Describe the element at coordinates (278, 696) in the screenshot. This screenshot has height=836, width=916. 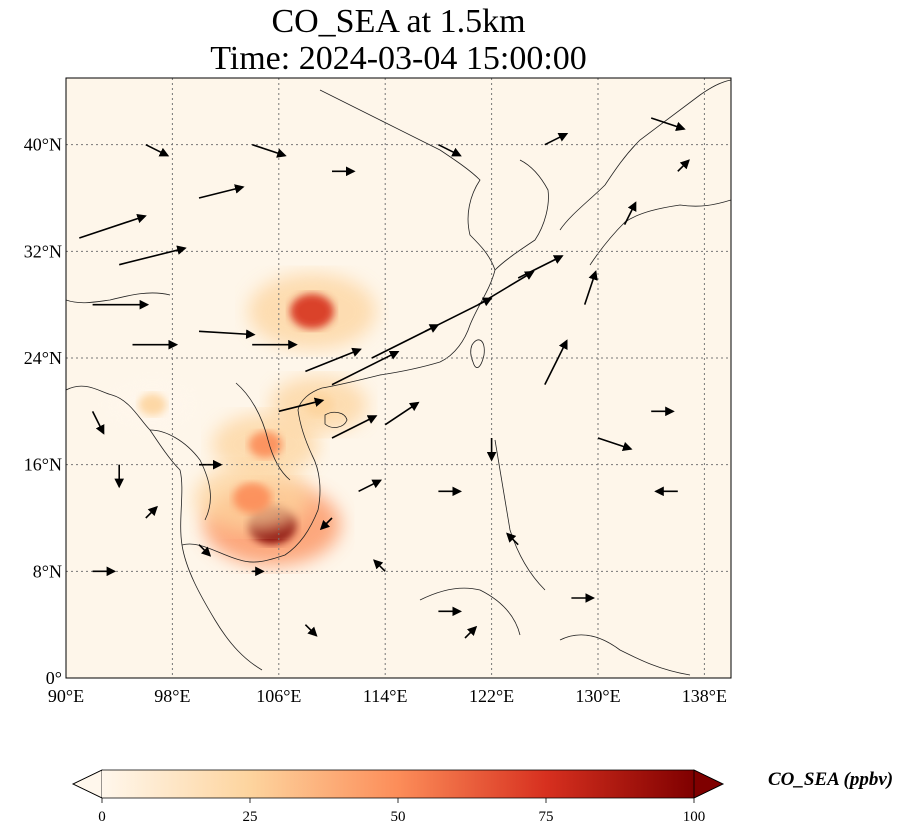
I see `lon-tick-label: 106°E` at that location.